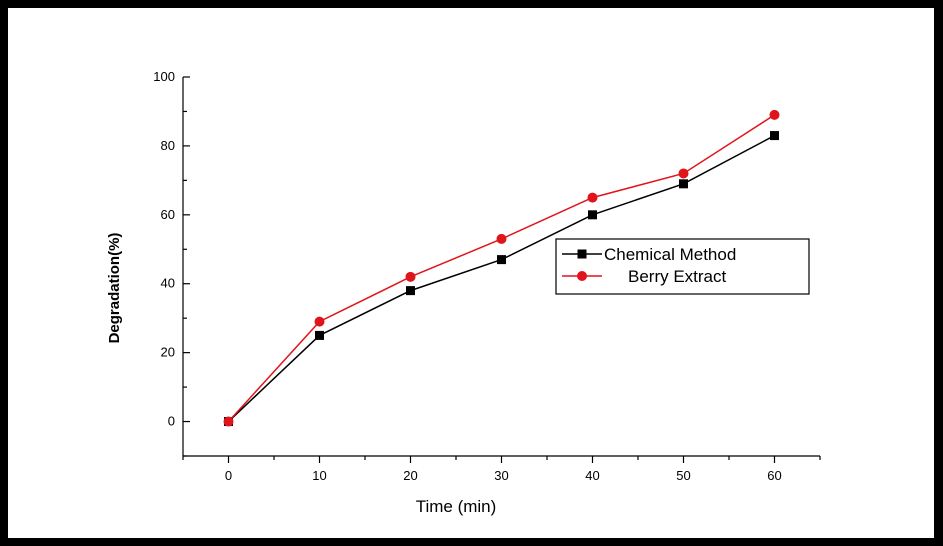 The height and width of the screenshot is (546, 943). Describe the element at coordinates (168, 145) in the screenshot. I see `y-tick-label: 80` at that location.